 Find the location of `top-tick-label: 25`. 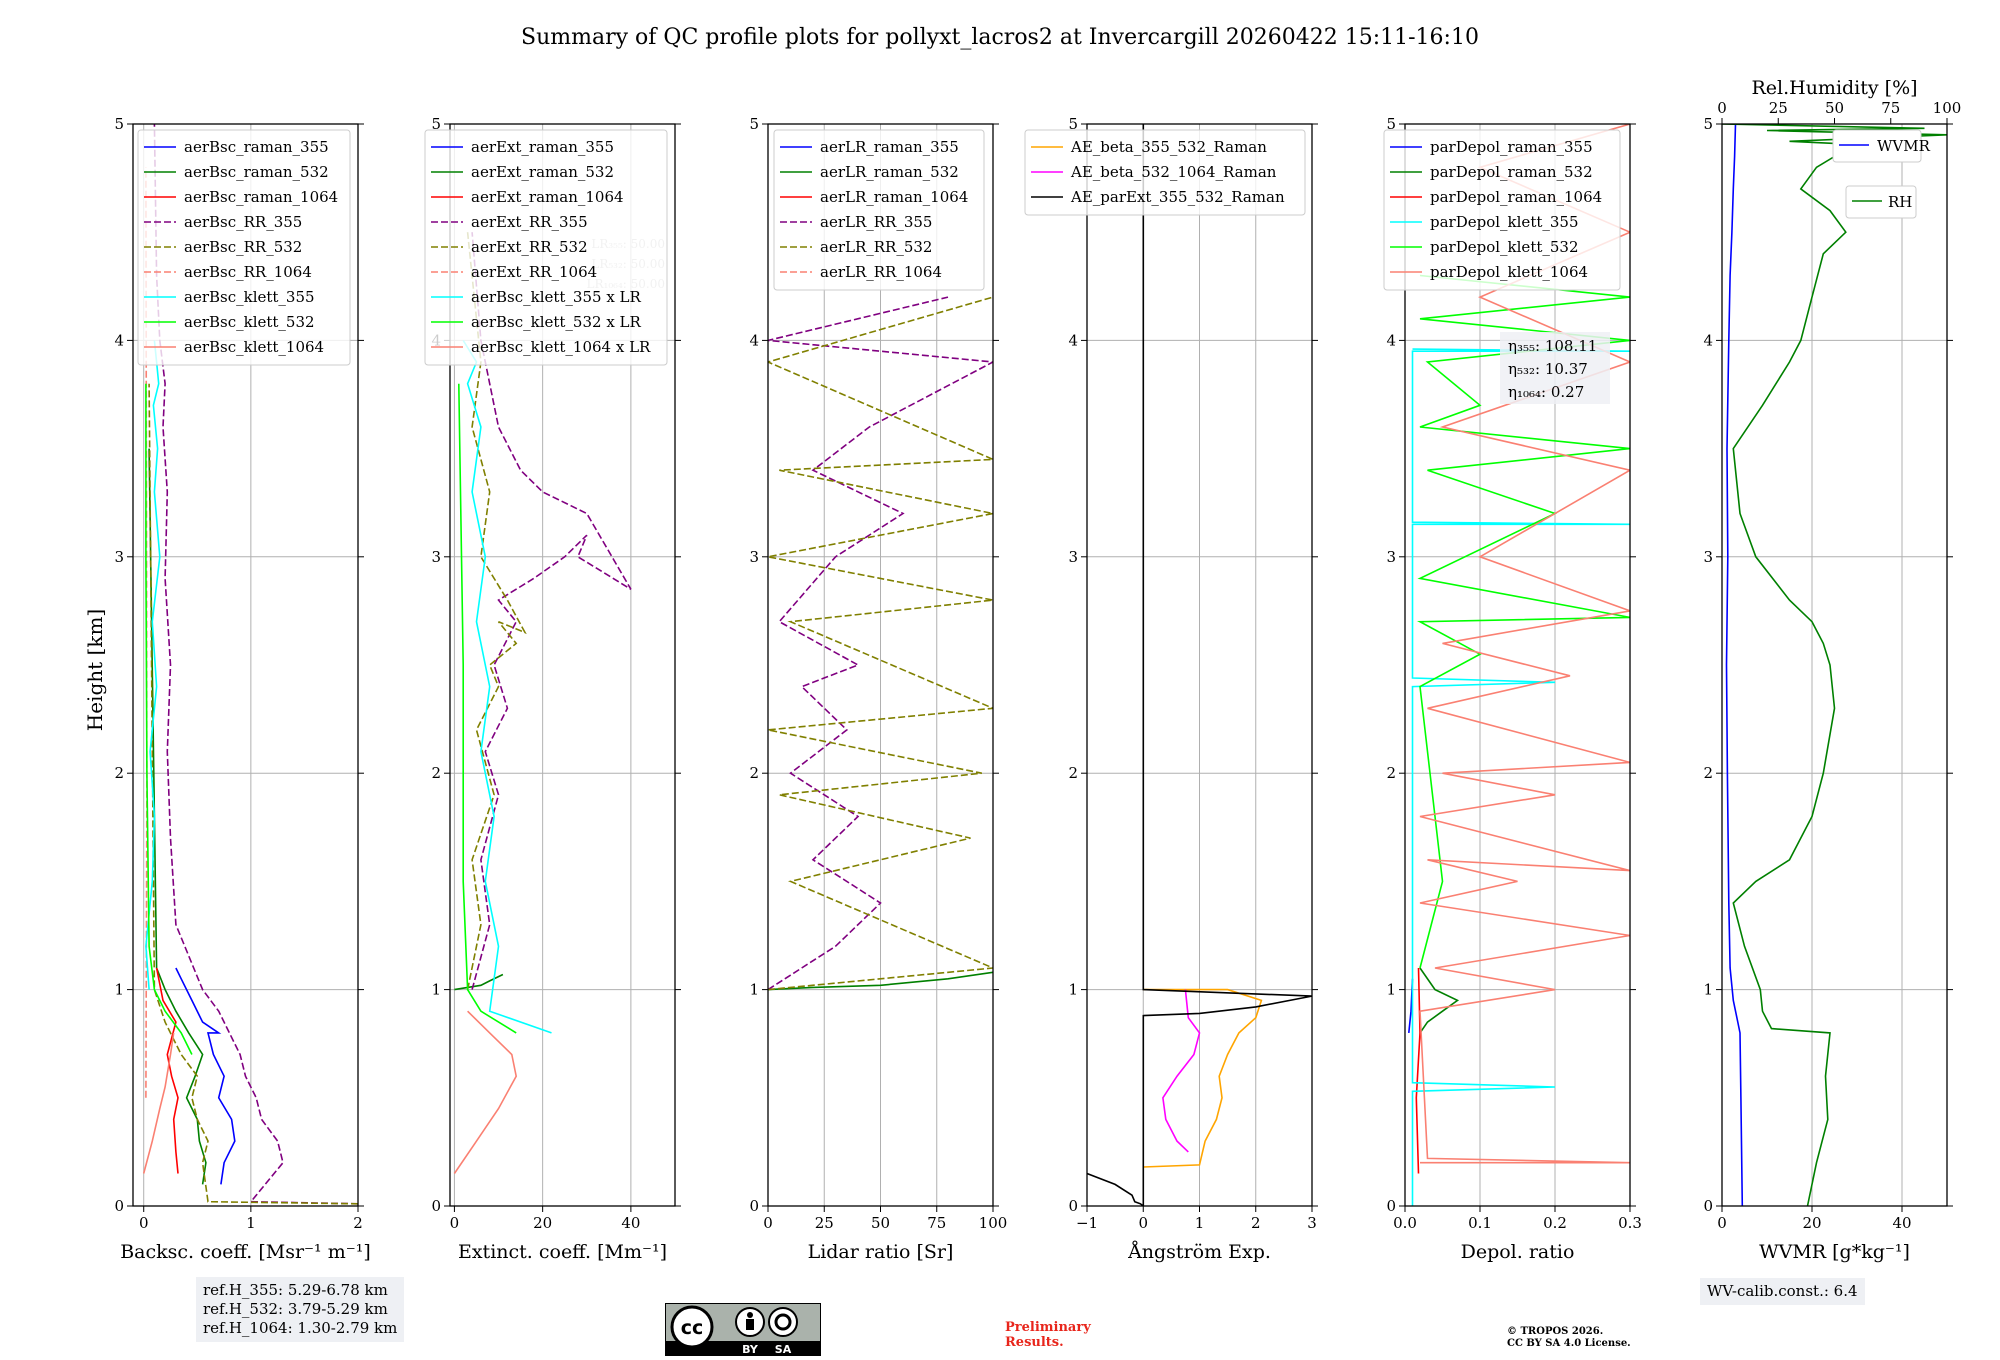

top-tick-label: 25 is located at coordinates (1778, 108).